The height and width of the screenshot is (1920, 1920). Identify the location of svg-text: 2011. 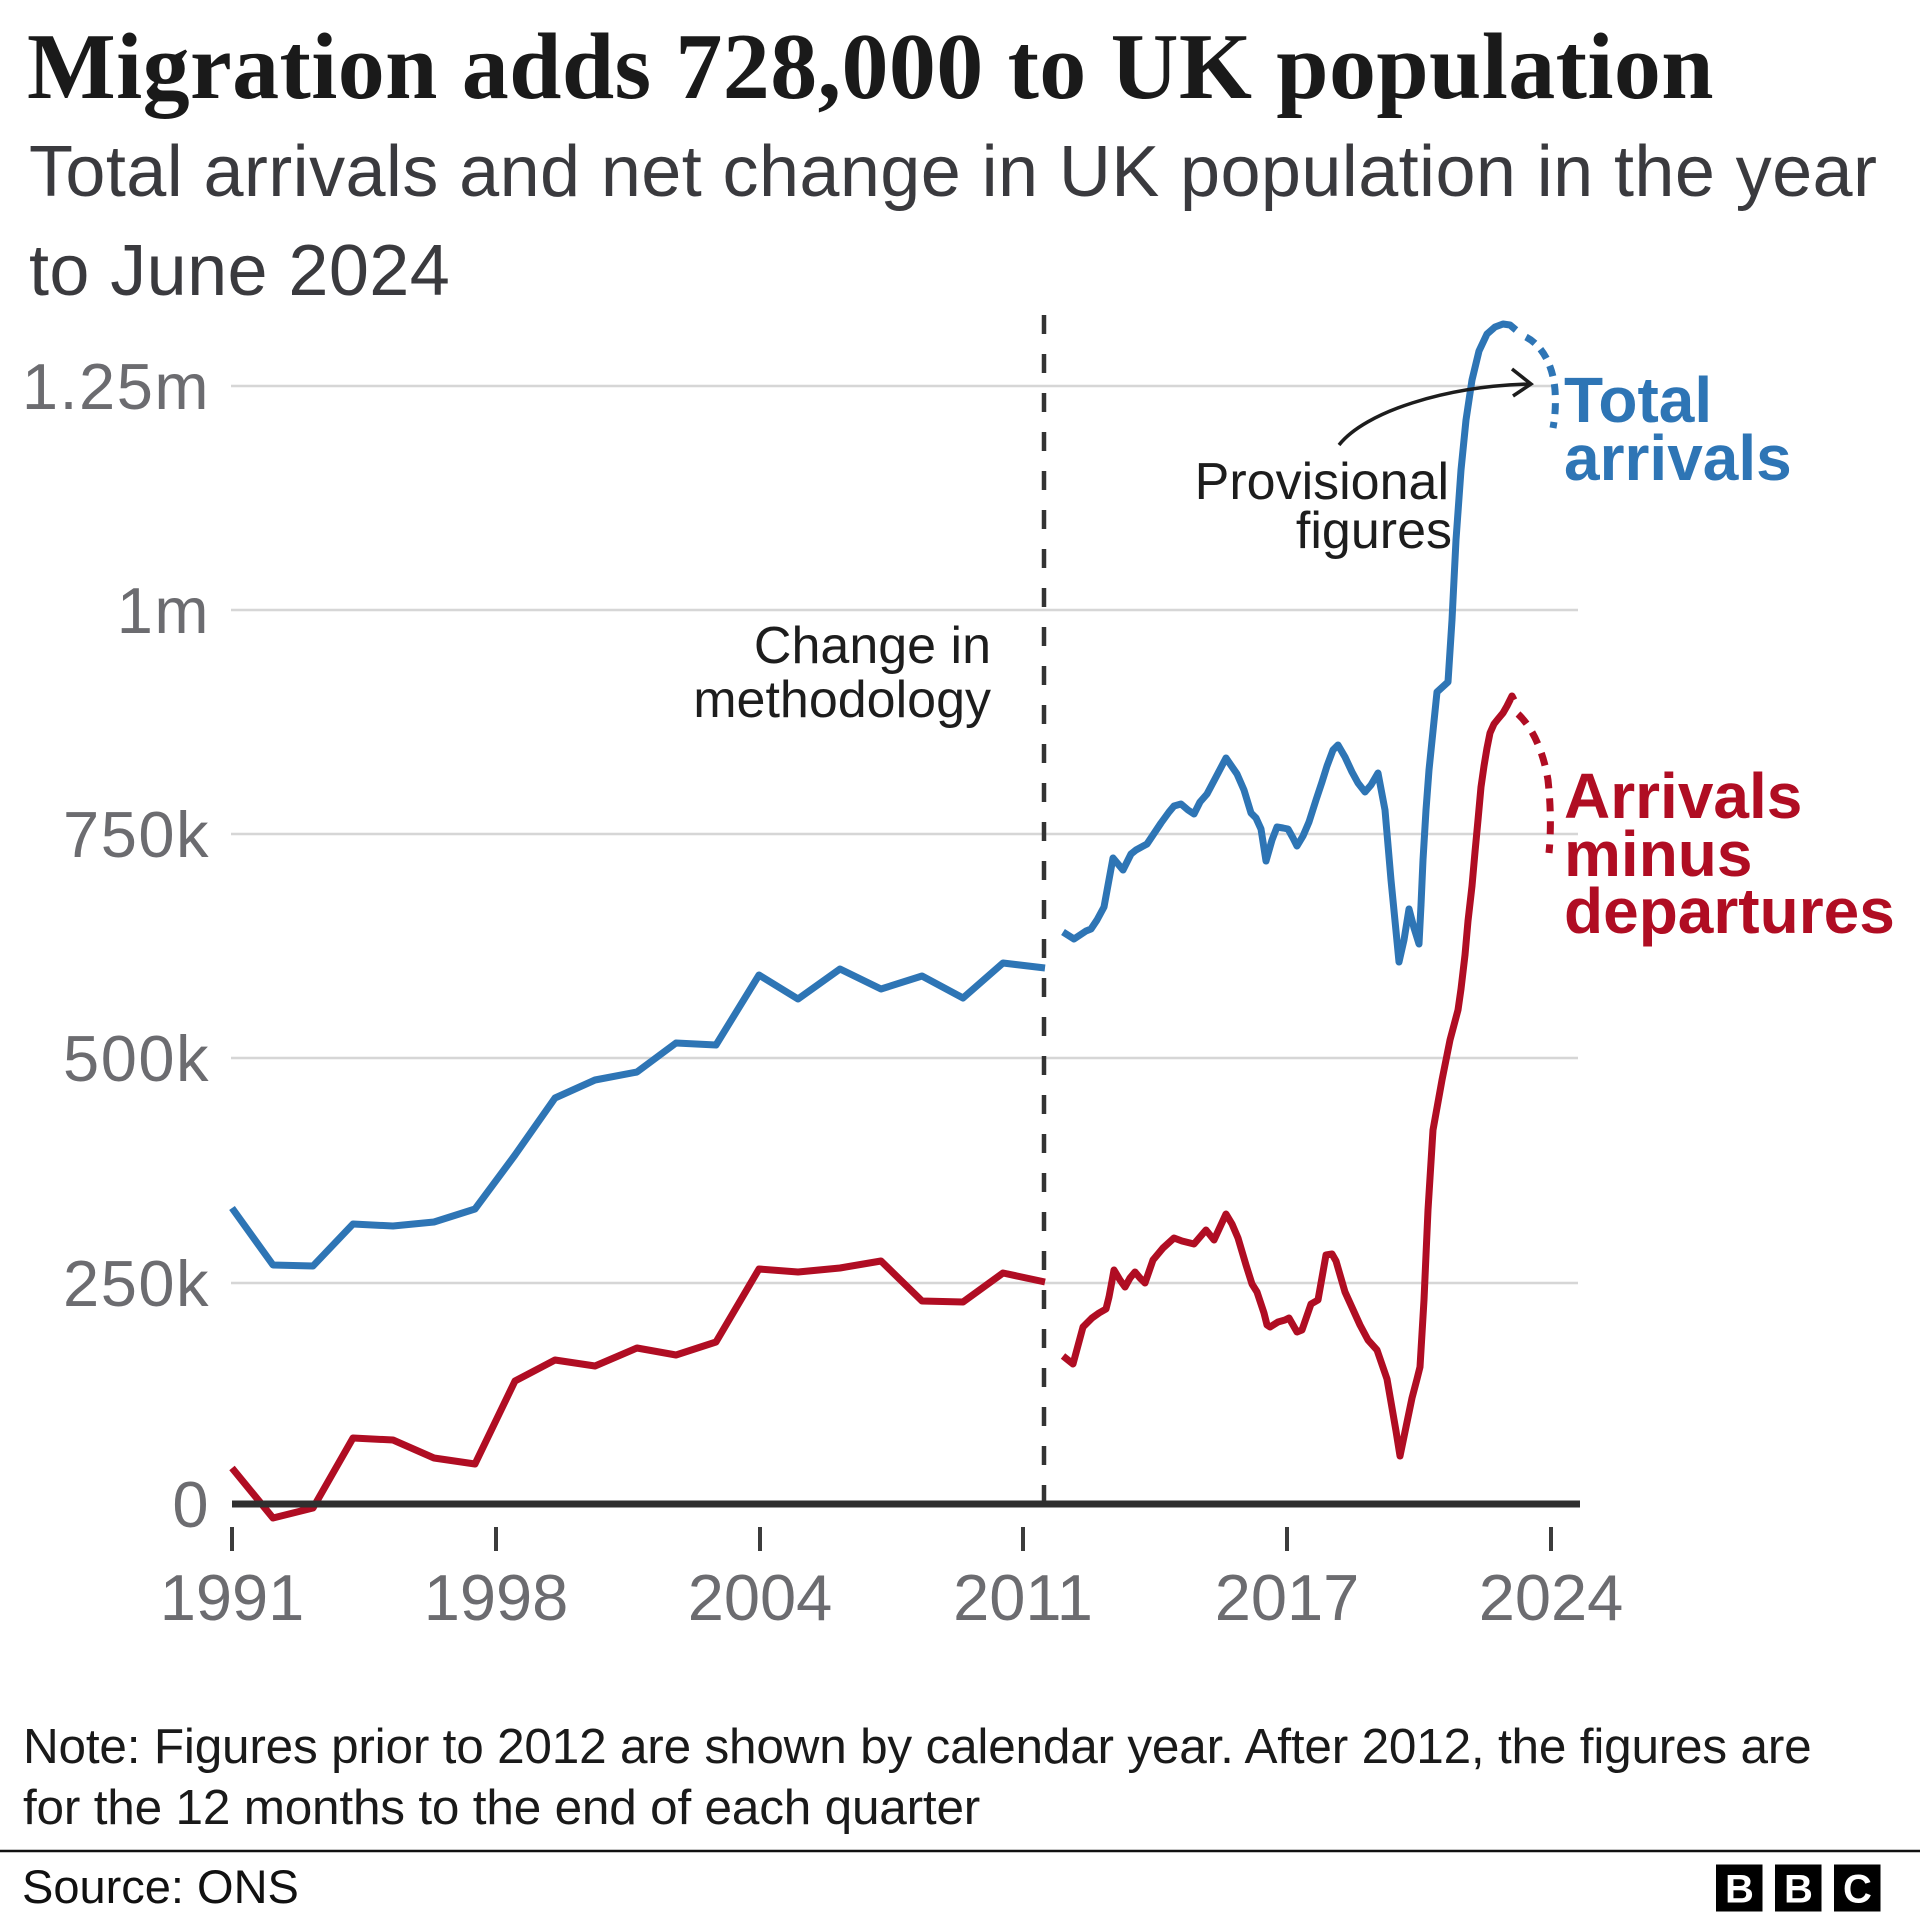
(1023, 1597).